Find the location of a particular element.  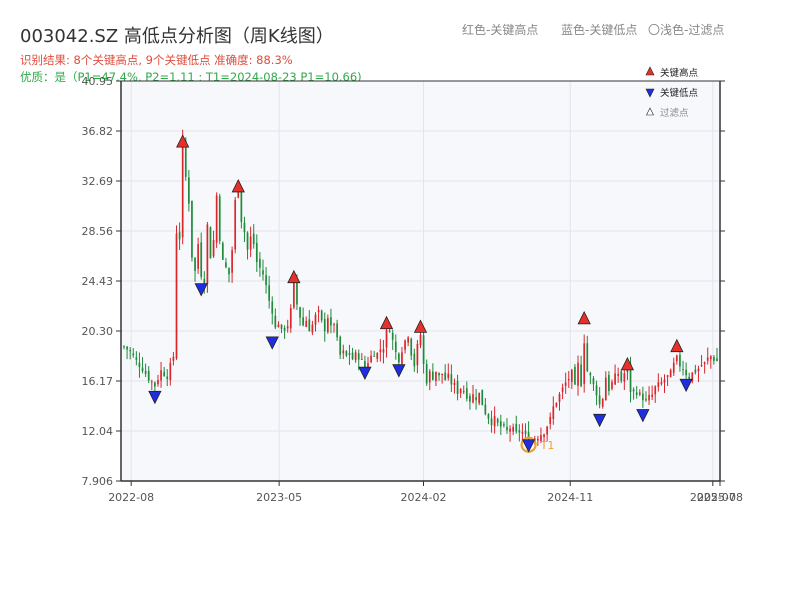

y-tick-label: 20.30 is located at coordinates (98, 331).